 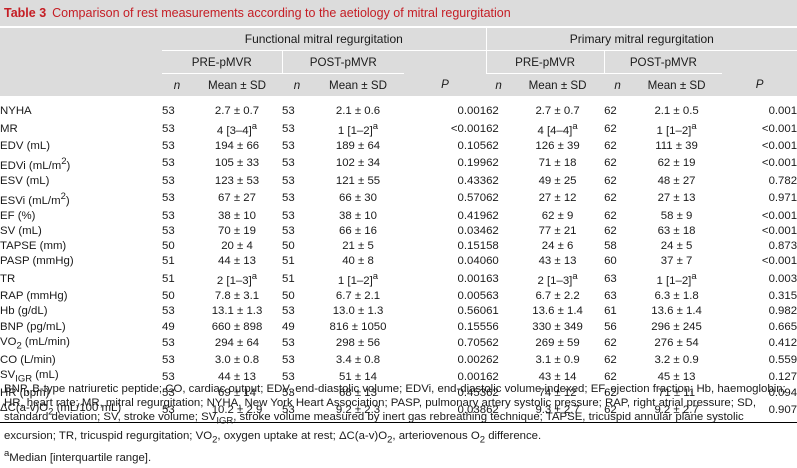 What do you see at coordinates (37, 261) in the screenshot?
I see `row-parameter: PASP (mmHg)` at bounding box center [37, 261].